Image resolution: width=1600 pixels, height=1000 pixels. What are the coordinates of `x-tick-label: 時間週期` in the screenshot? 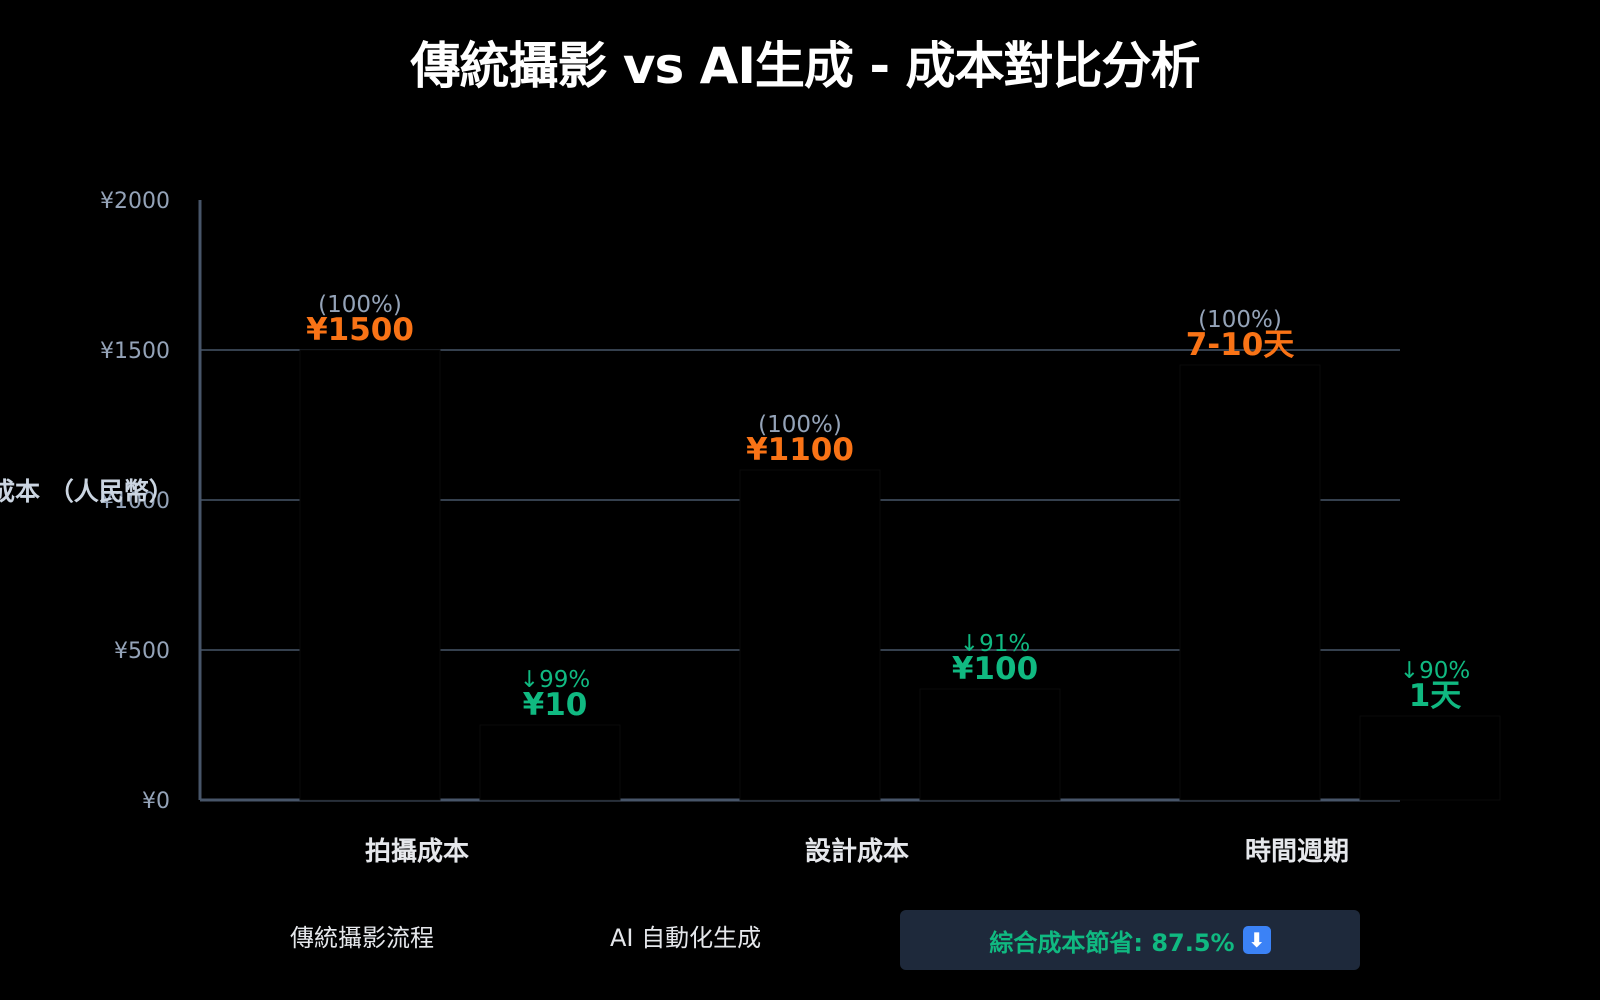 It's located at (1297, 852).